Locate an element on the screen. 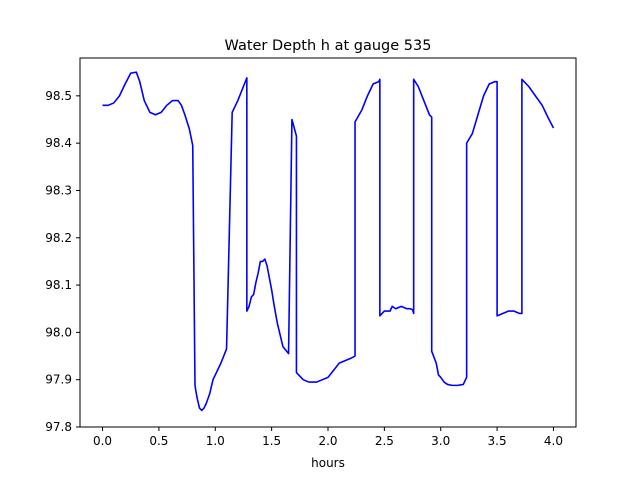  y-tick-label: 97.8 is located at coordinates (58, 427).